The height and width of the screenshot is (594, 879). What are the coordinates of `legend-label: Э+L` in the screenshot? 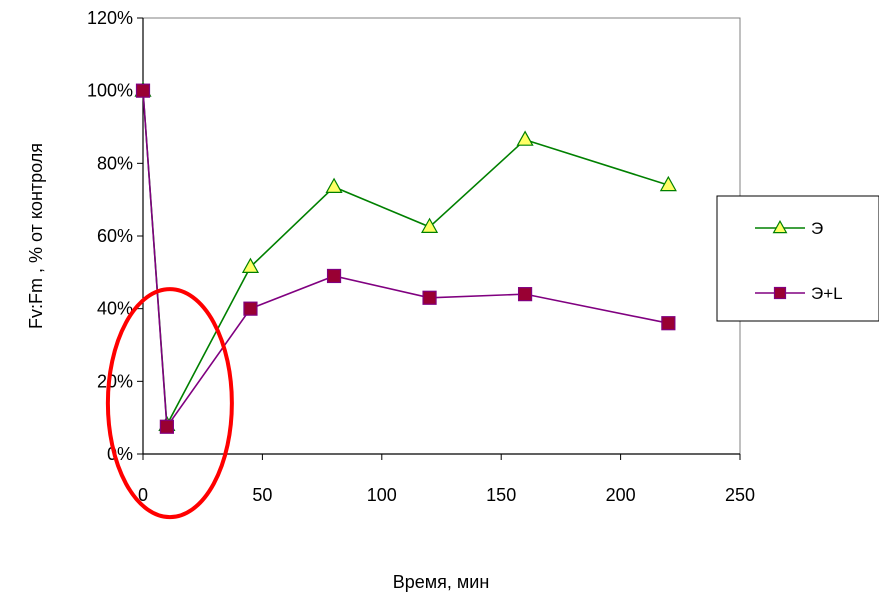 It's located at (827, 293).